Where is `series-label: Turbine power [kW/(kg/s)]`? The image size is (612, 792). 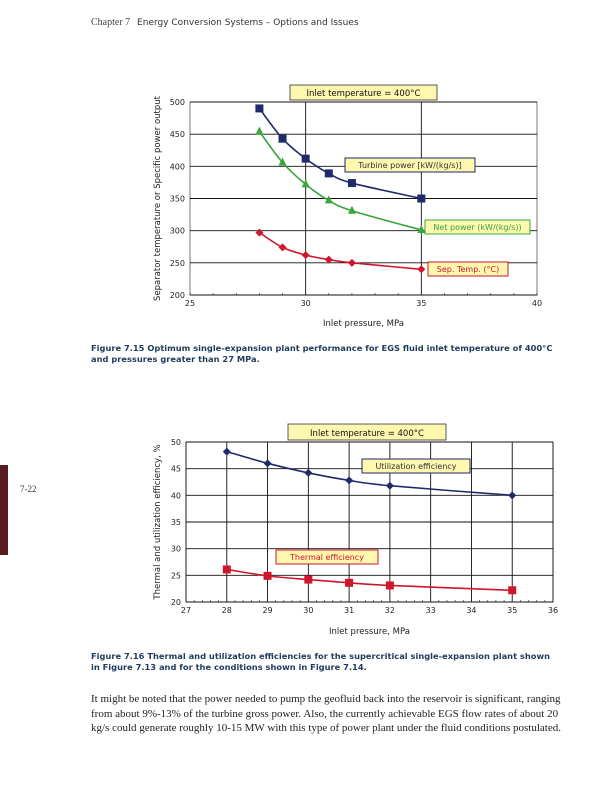
series-label: Turbine power [kW/(kg/s)] is located at coordinates (409, 165).